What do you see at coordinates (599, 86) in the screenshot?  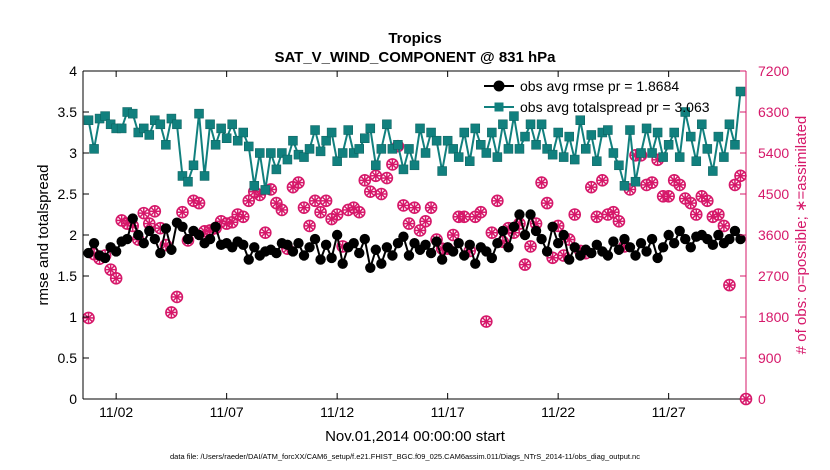 I see `legend-label: obs avg rmse pr = 1.8684` at bounding box center [599, 86].